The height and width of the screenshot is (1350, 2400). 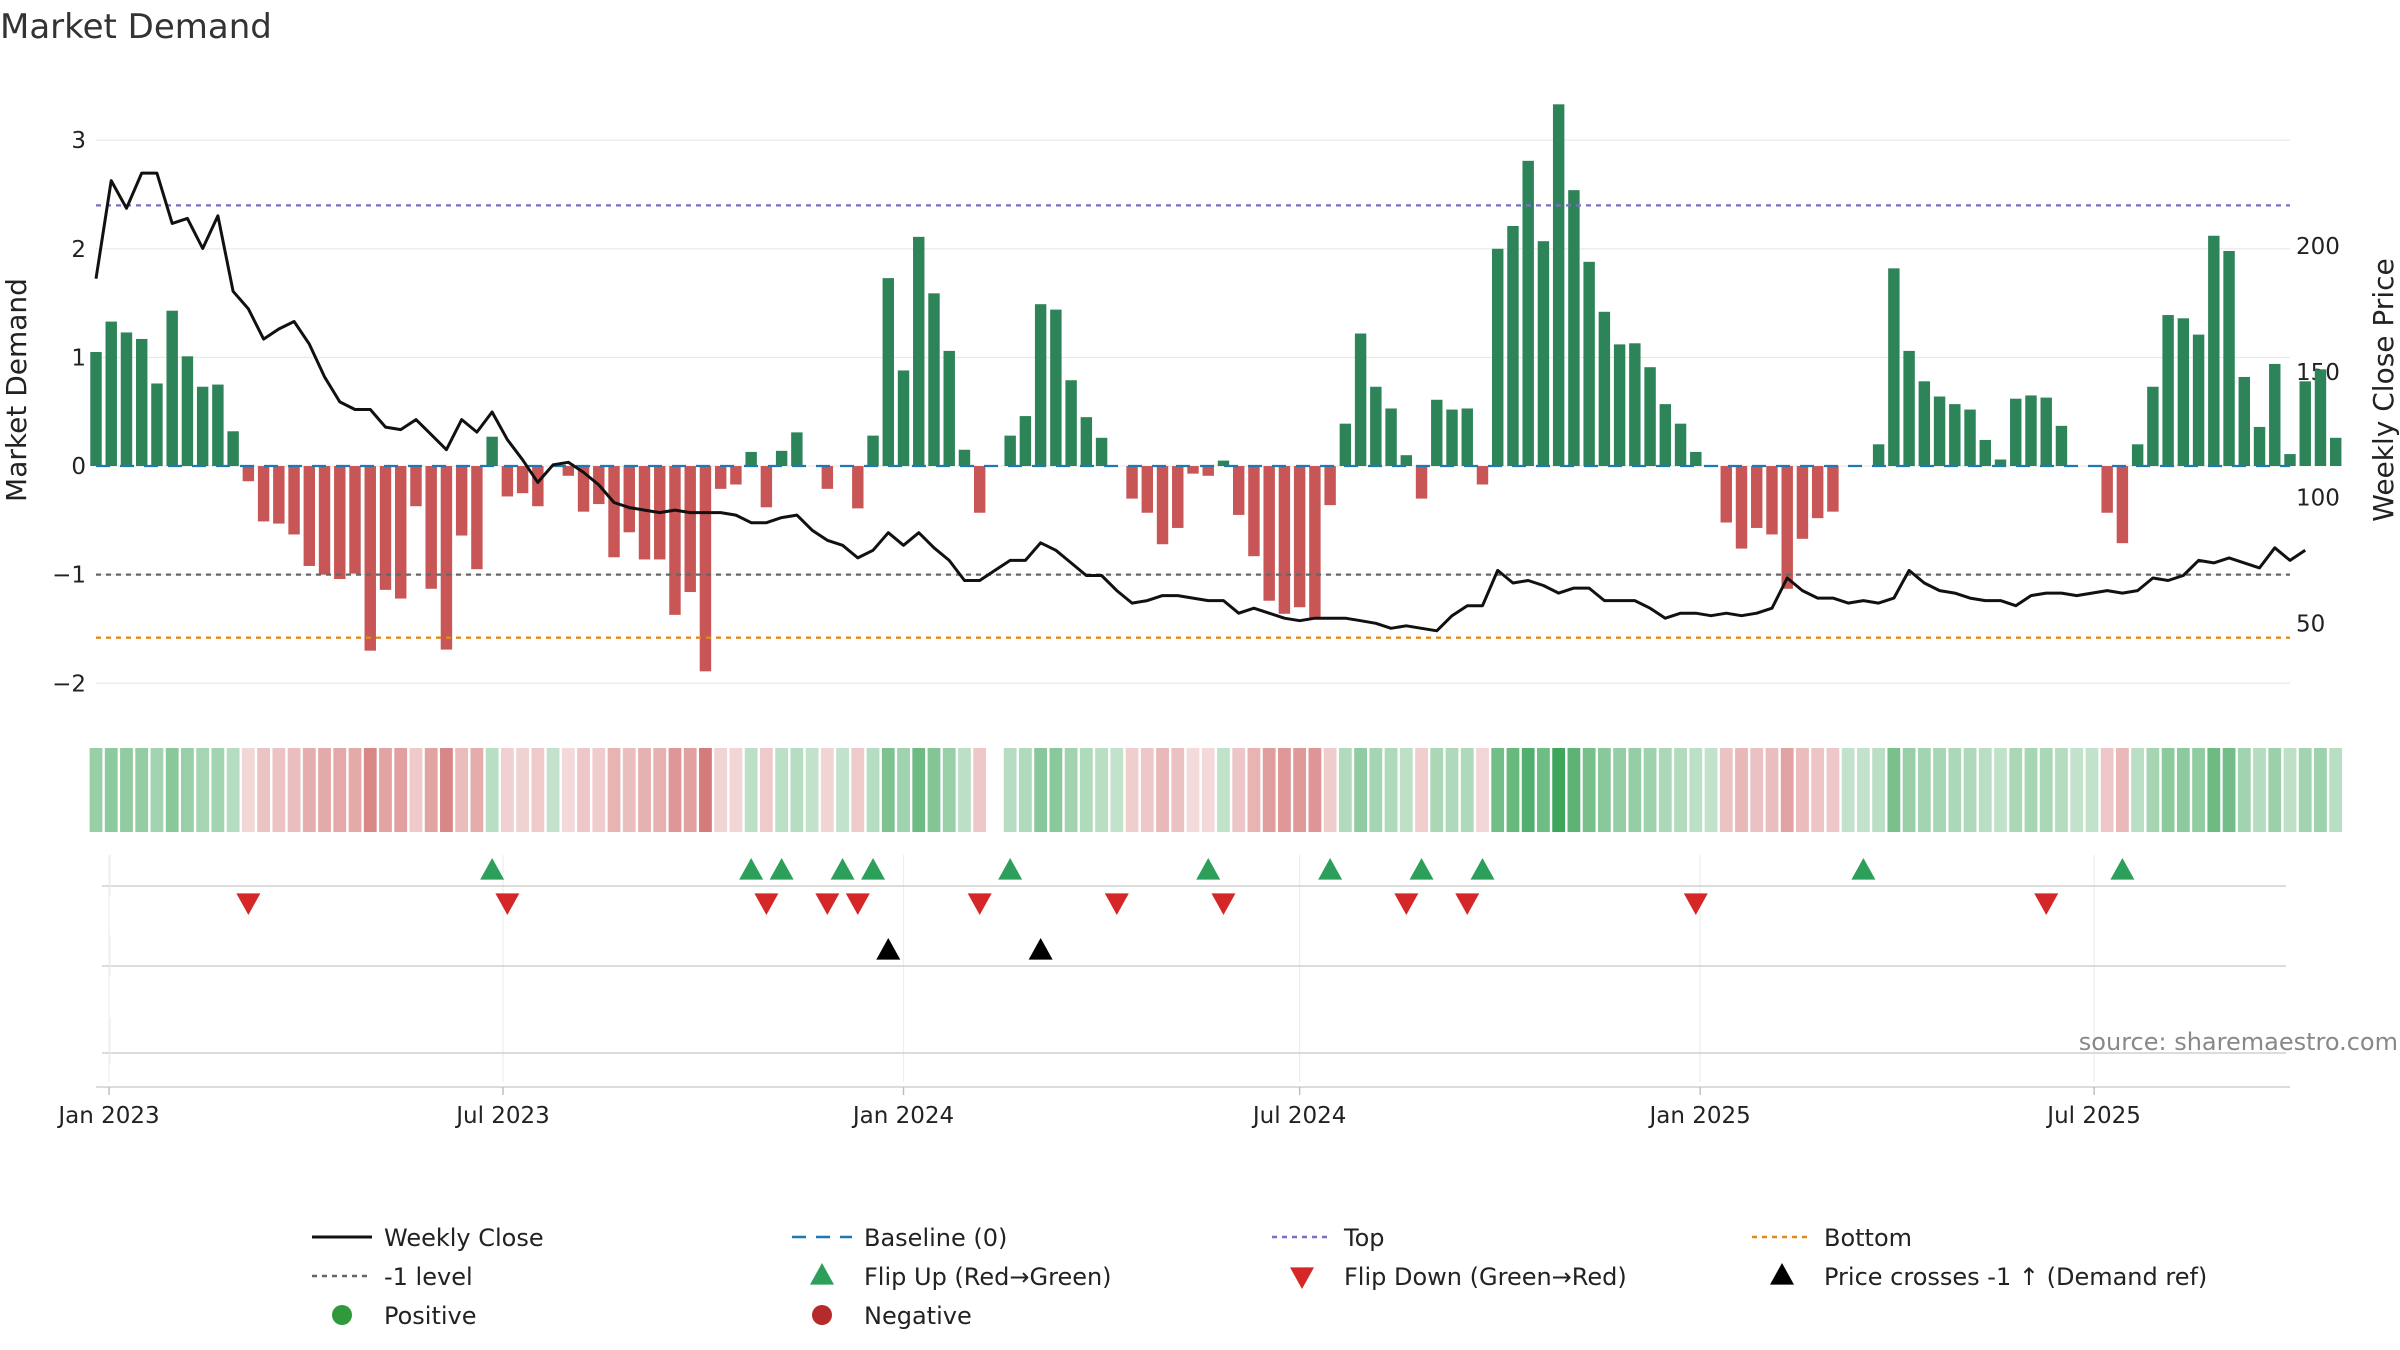 I want to click on price-cross-marker, so click(x=1040, y=949).